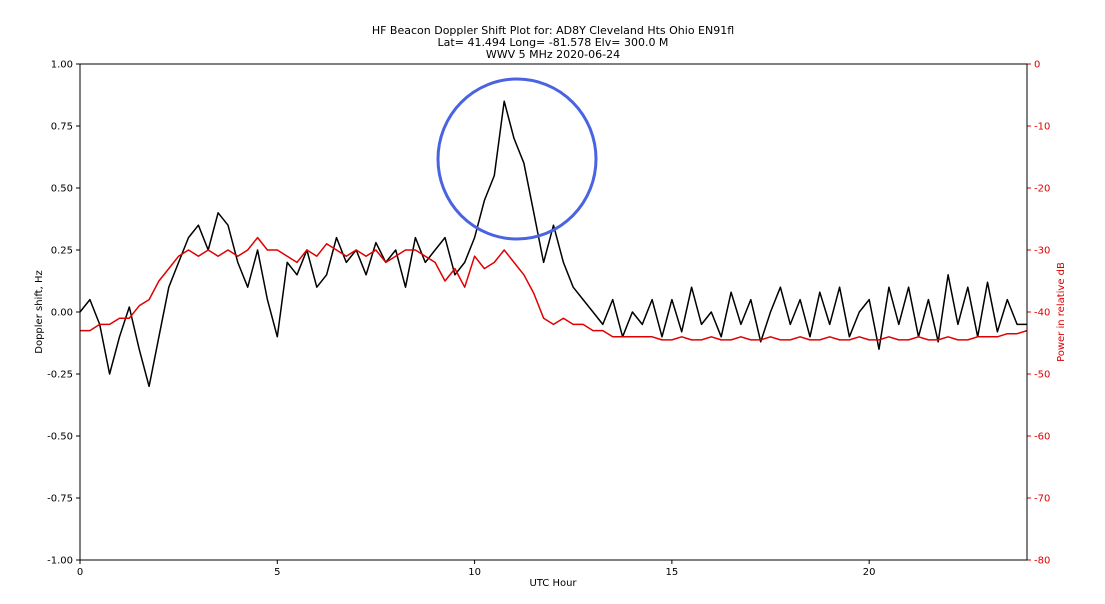  I want to click on y-tick-label: -1.00, so click(60, 561).